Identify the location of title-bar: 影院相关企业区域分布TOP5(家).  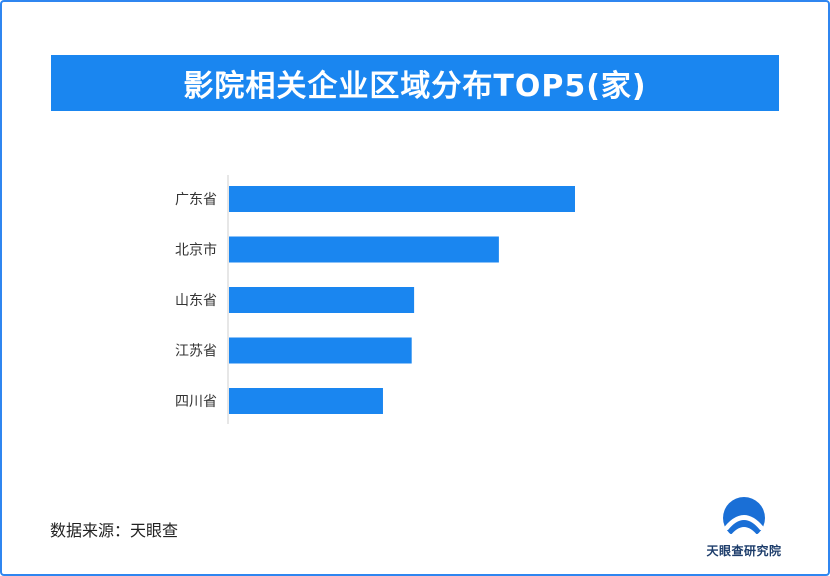
(415, 83).